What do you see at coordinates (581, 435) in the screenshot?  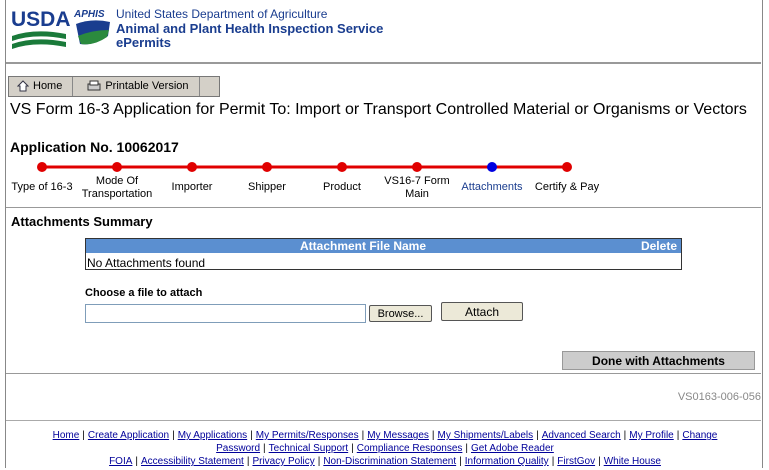 I see `footer-link: Advanced Search` at bounding box center [581, 435].